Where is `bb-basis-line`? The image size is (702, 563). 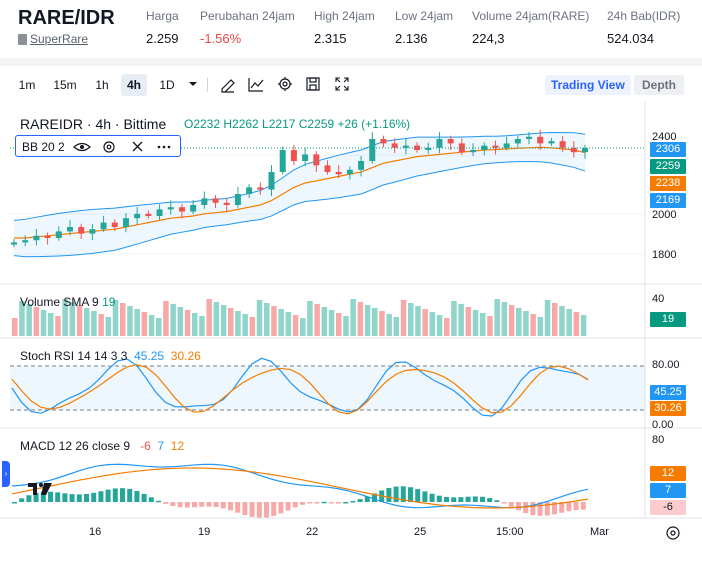
bb-basis-line is located at coordinates (300, 192).